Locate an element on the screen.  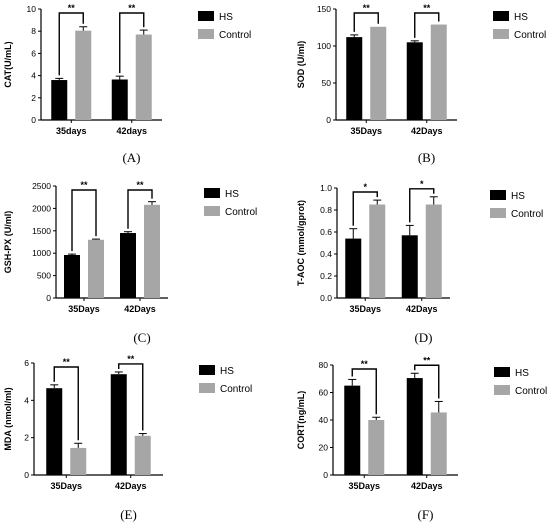
y-tick-label: 150 is located at coordinates (324, 9).